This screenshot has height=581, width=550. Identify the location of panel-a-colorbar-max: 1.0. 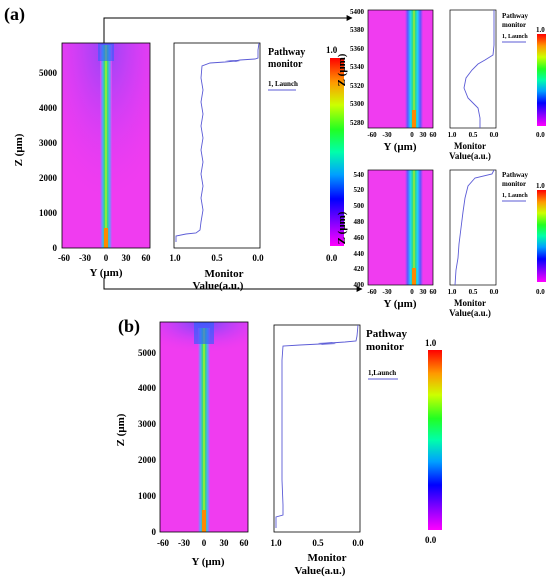
(332, 50).